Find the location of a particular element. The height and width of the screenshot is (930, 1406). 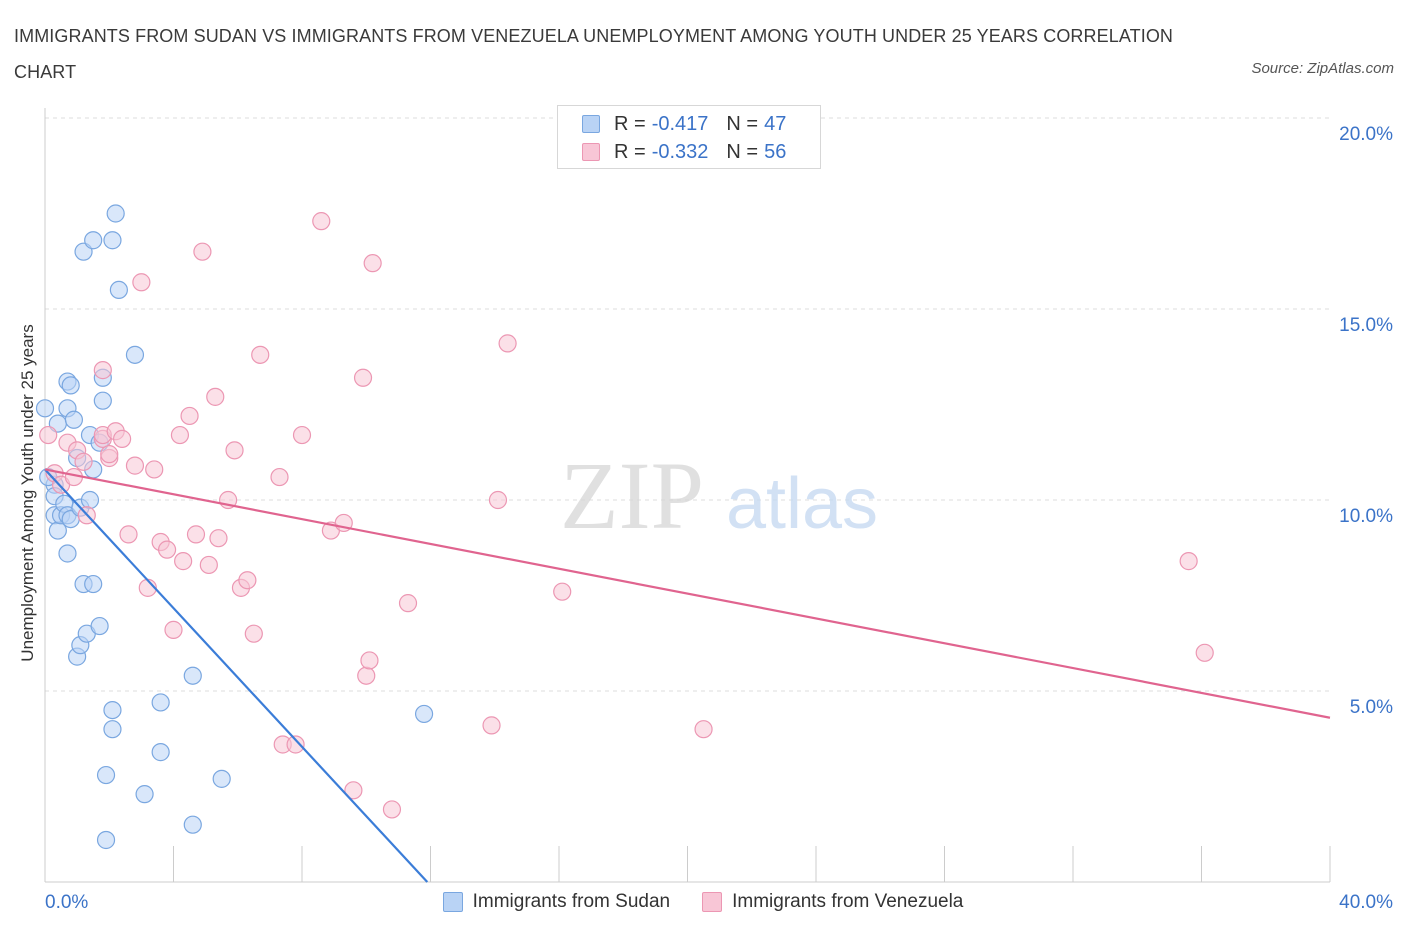

legend-label-venezuela: Immigrants from Venezuela is located at coordinates (848, 901).